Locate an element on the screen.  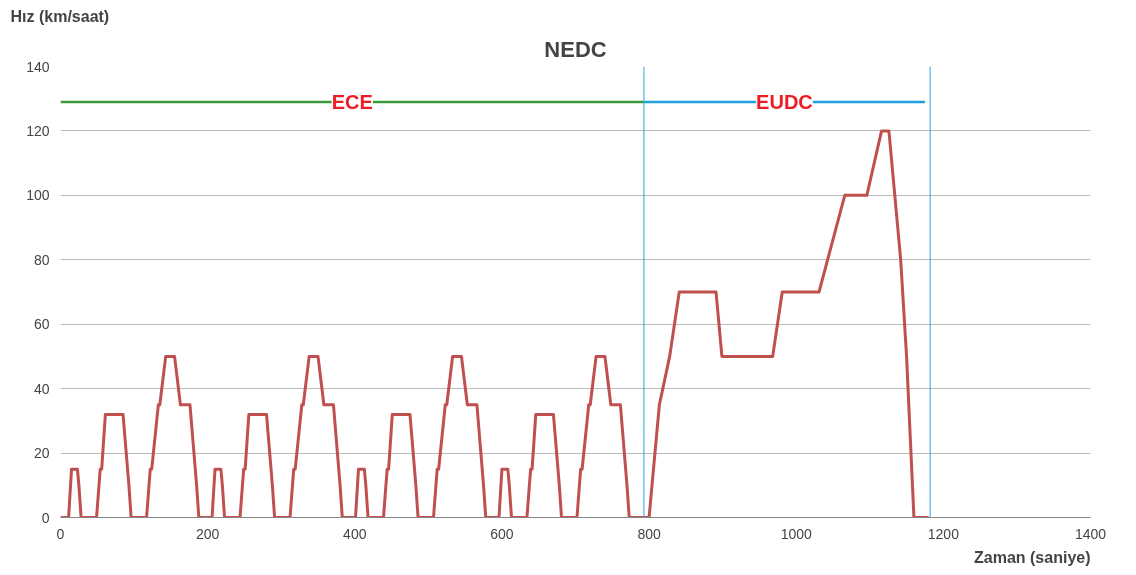
x-tick-label: 0 is located at coordinates (60, 533).